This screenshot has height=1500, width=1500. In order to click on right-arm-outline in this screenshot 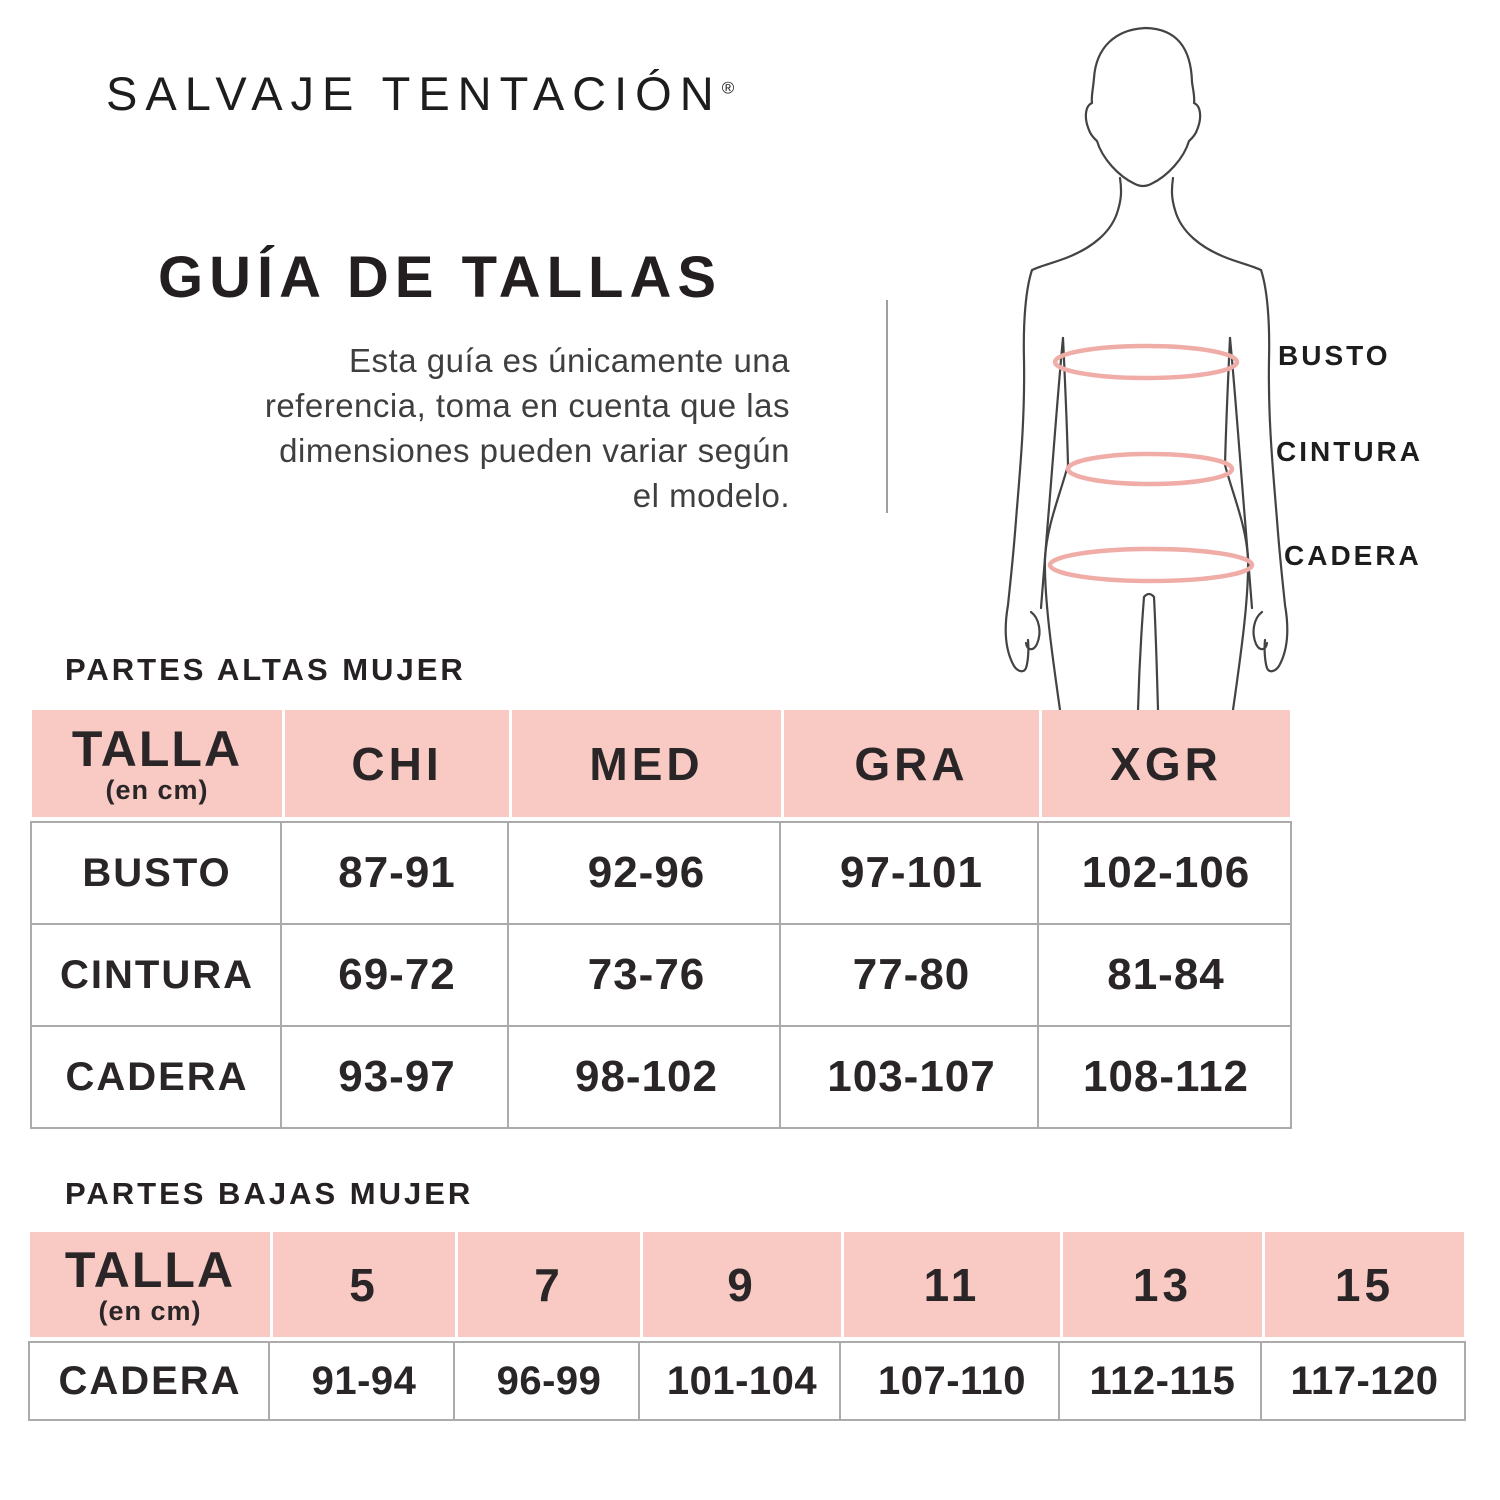, I will do `click(1229, 424)`.